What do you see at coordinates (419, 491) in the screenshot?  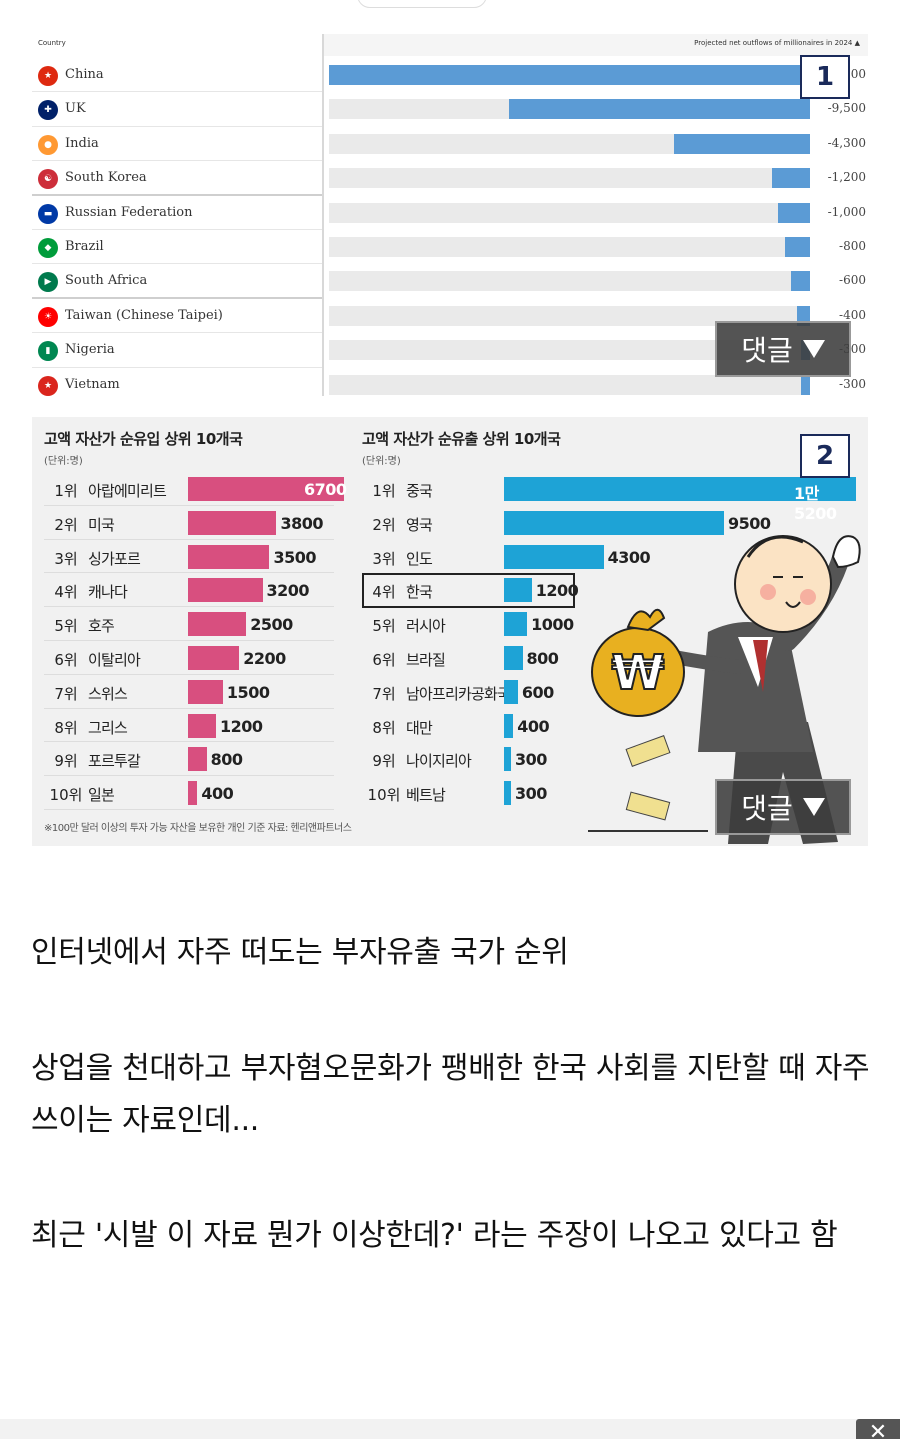 I see `country-name: 중국` at bounding box center [419, 491].